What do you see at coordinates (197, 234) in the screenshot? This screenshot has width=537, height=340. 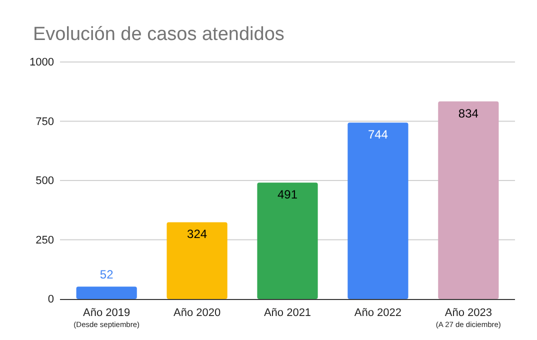 I see `data-label: 324` at bounding box center [197, 234].